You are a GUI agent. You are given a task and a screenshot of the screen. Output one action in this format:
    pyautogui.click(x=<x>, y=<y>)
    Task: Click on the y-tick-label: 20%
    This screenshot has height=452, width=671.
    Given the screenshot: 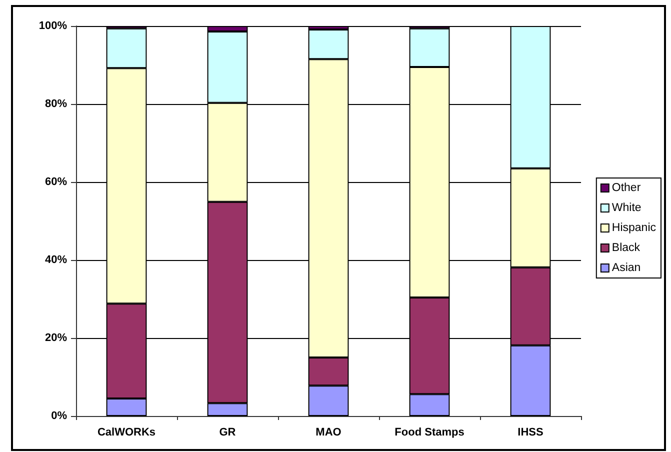 What is the action you would take?
    pyautogui.click(x=56, y=338)
    